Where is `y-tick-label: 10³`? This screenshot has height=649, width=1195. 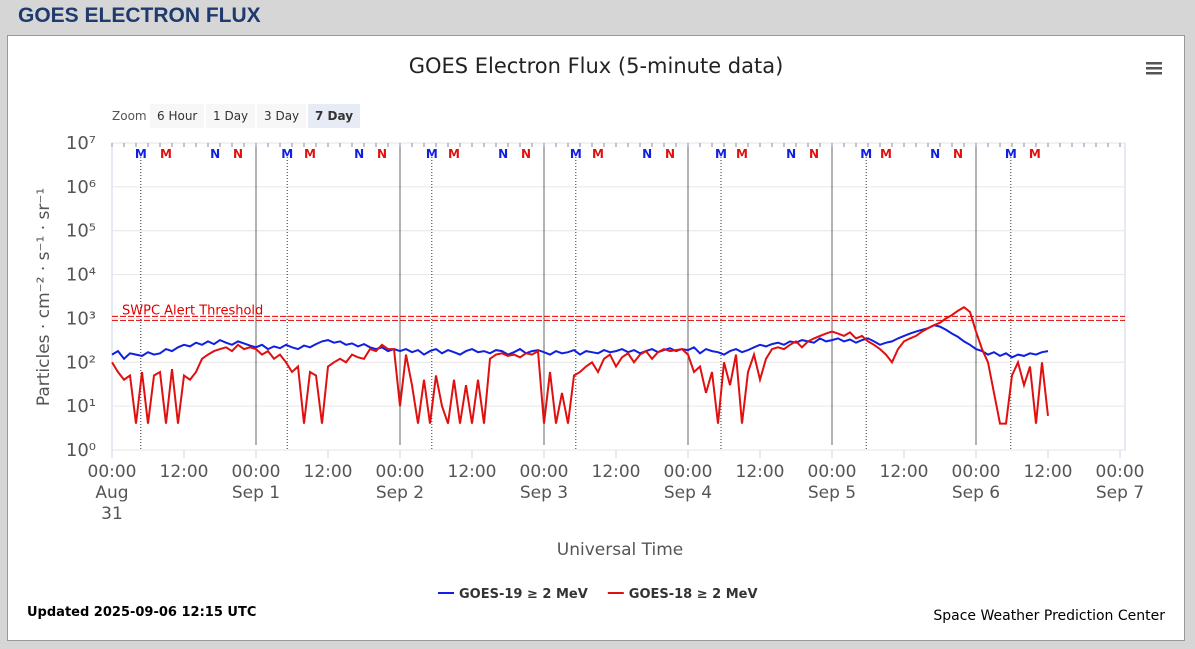 y-tick-label: 10³ is located at coordinates (81, 318).